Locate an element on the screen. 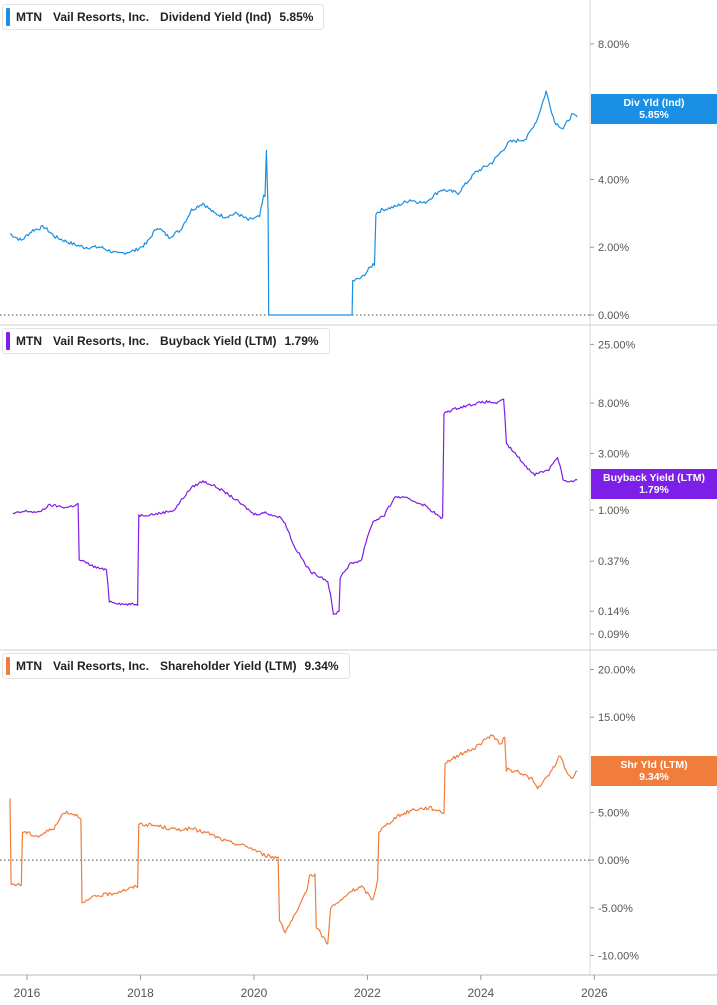  x-tick-label: 2022 is located at coordinates (367, 993).